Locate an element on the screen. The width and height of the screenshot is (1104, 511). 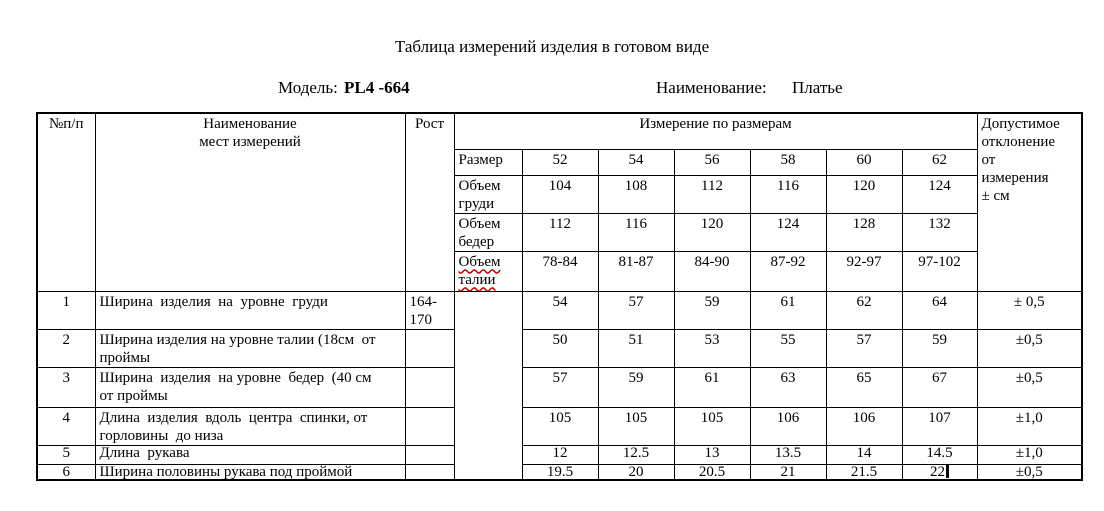
size-value: 64 is located at coordinates (939, 310).